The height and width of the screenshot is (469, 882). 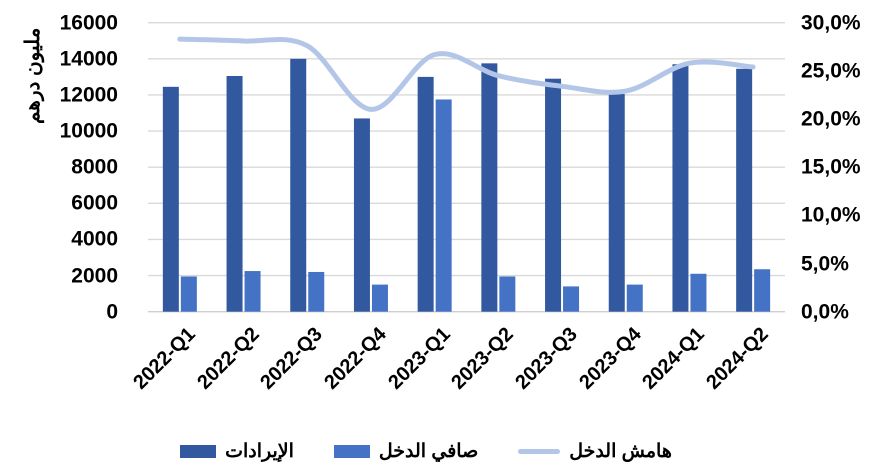 What do you see at coordinates (198, 451) in the screenshot?
I see `legend-marker-revenues-icon` at bounding box center [198, 451].